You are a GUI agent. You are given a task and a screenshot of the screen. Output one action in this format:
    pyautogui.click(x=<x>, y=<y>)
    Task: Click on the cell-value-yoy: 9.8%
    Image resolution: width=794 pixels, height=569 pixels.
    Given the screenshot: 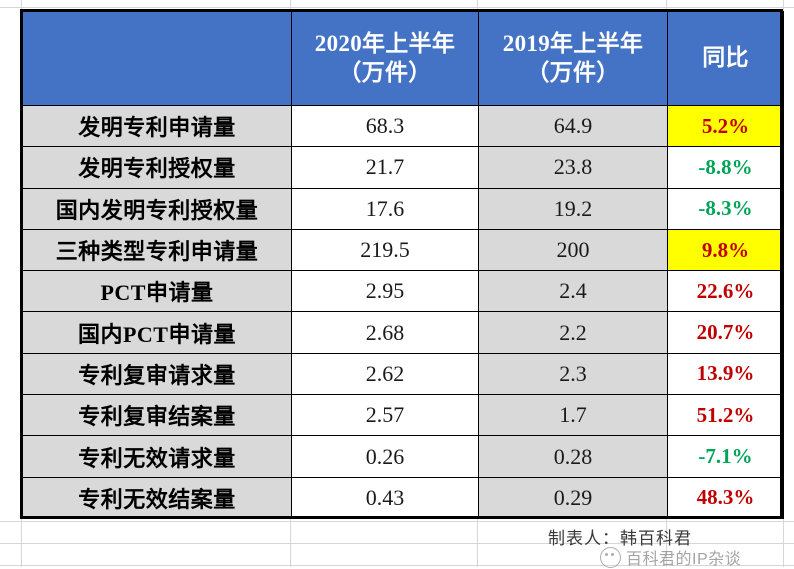 What is the action you would take?
    pyautogui.click(x=725, y=250)
    